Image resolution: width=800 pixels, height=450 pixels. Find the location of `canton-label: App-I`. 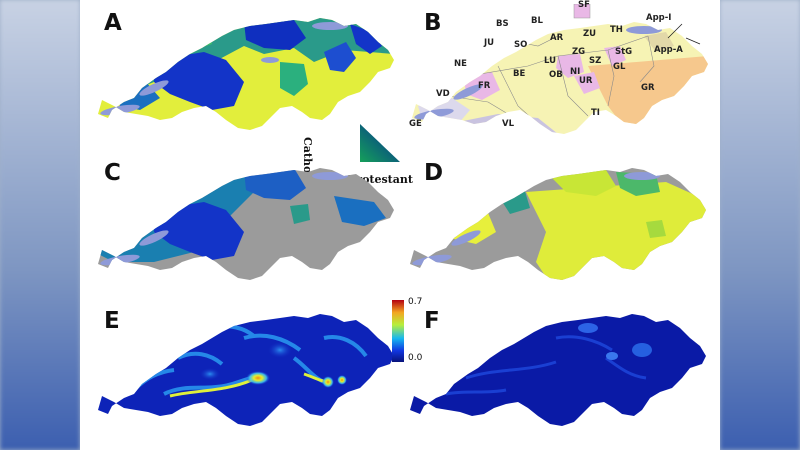

canton-label: App-I is located at coordinates (659, 18).